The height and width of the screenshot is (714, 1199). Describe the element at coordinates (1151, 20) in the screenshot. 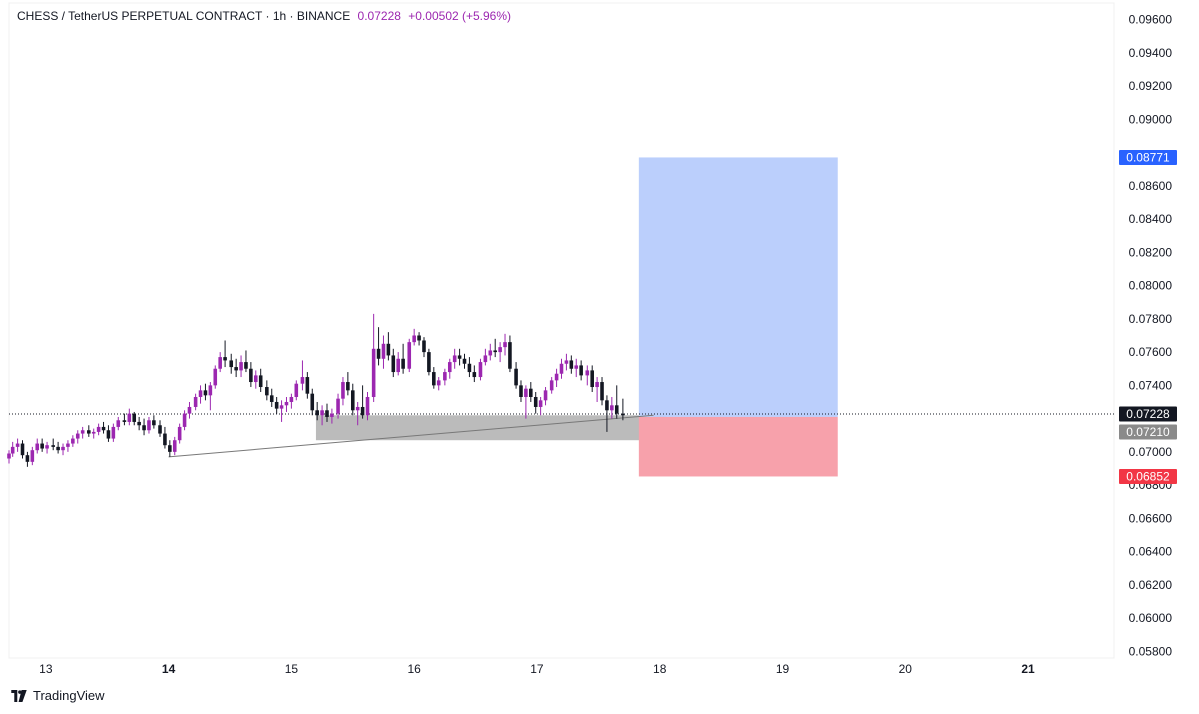

I see `y-tick-label: 0.09600` at that location.